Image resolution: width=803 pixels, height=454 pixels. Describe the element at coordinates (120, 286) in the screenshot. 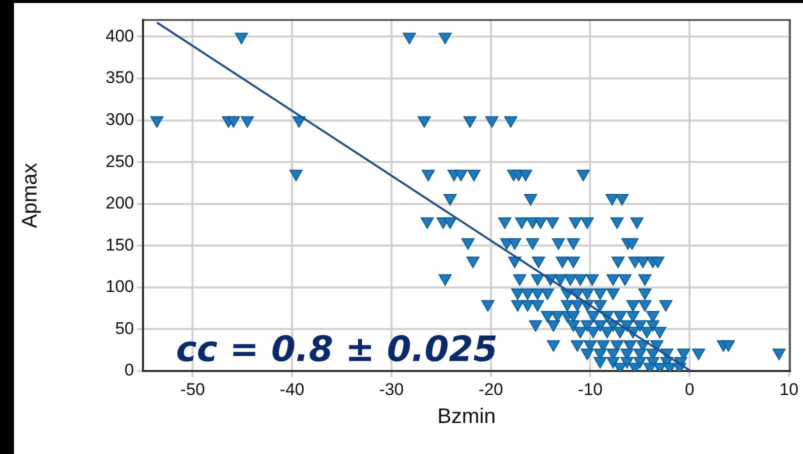

I see `y-tick-label: 100` at that location.